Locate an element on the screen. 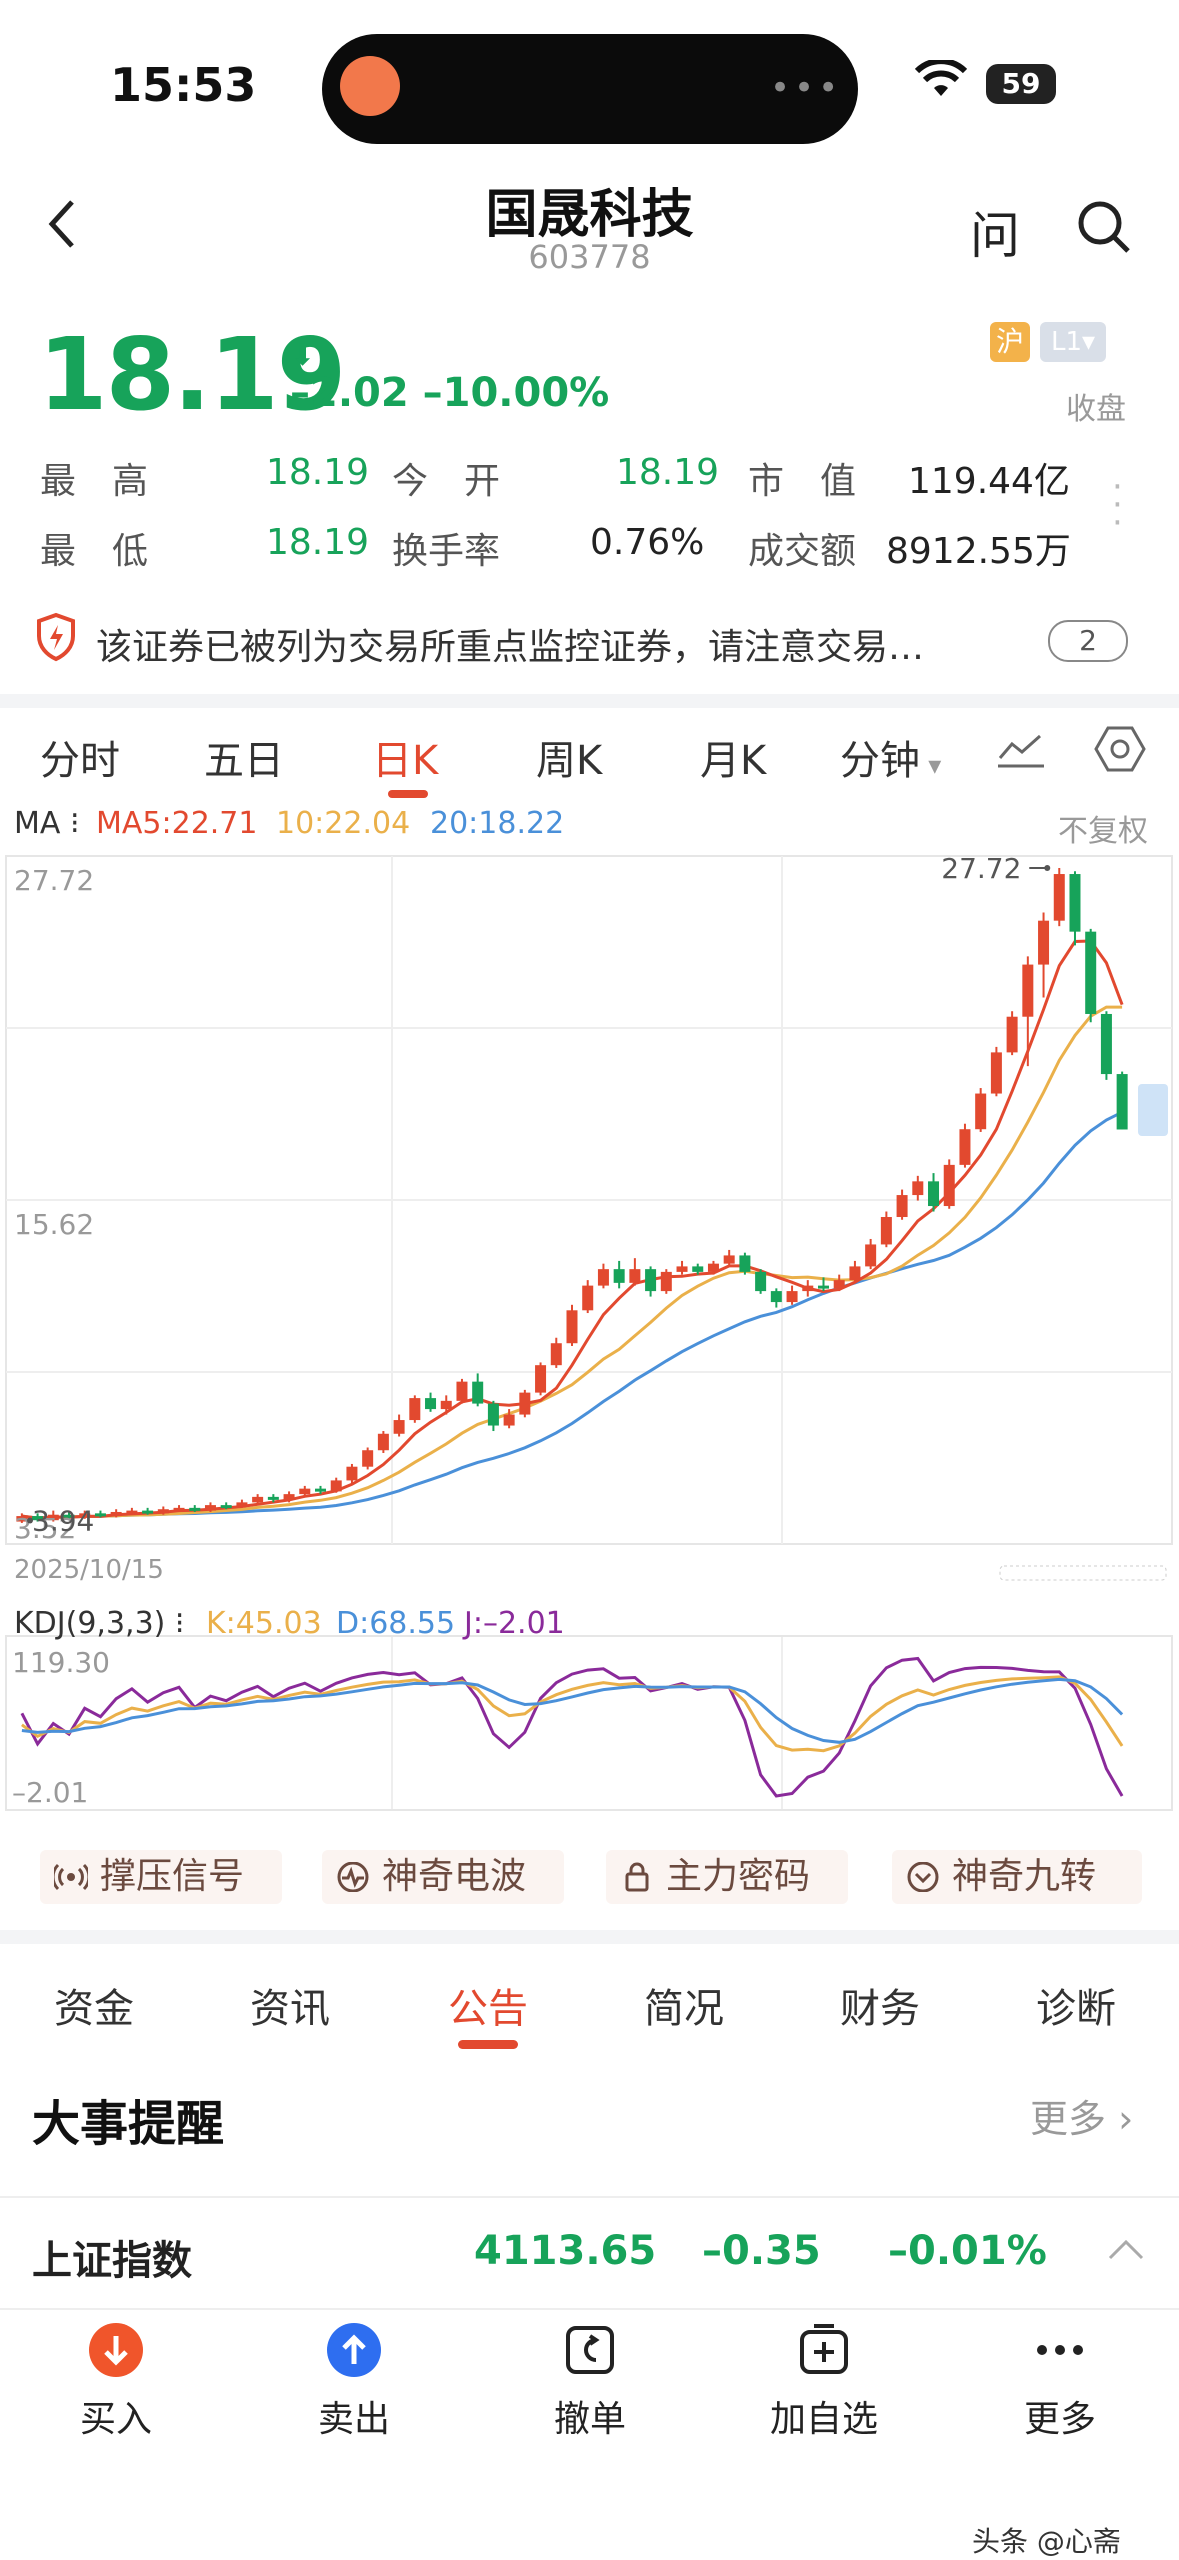  cancel-order-icon is located at coordinates (590, 2350).